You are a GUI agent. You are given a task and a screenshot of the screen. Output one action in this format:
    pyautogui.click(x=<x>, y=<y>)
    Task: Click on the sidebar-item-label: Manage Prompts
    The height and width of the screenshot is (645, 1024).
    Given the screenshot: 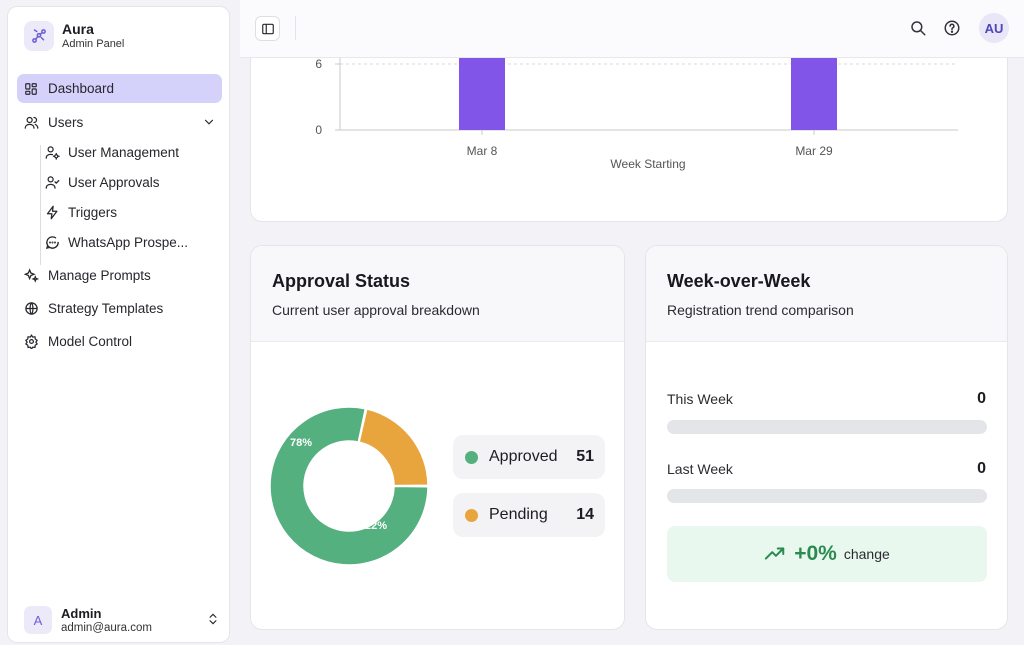 What is the action you would take?
    pyautogui.click(x=99, y=275)
    